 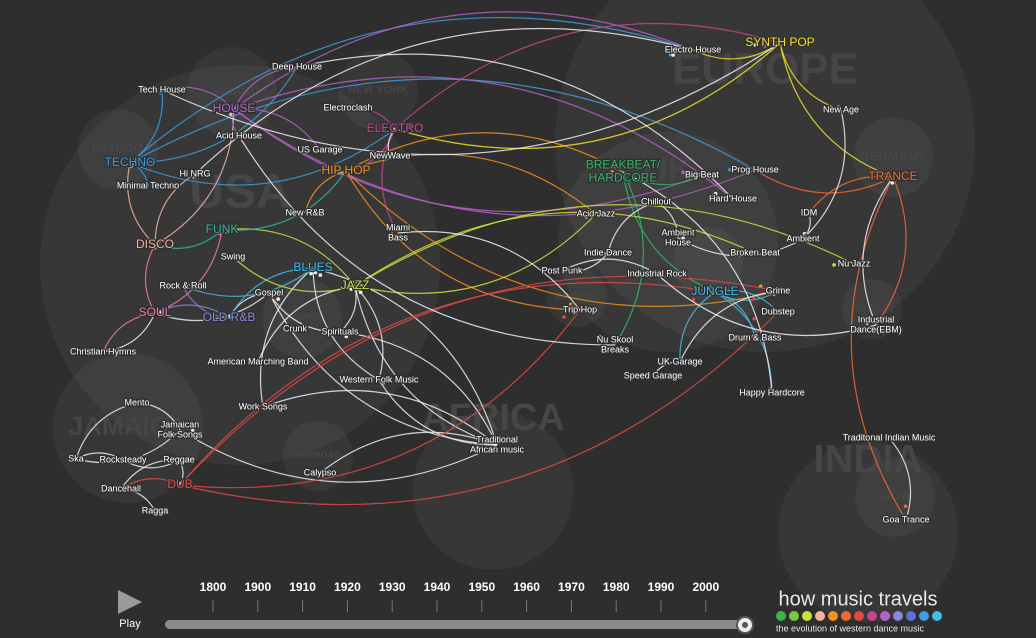 What do you see at coordinates (233, 108) in the screenshot?
I see `genre-major: HOUSE` at bounding box center [233, 108].